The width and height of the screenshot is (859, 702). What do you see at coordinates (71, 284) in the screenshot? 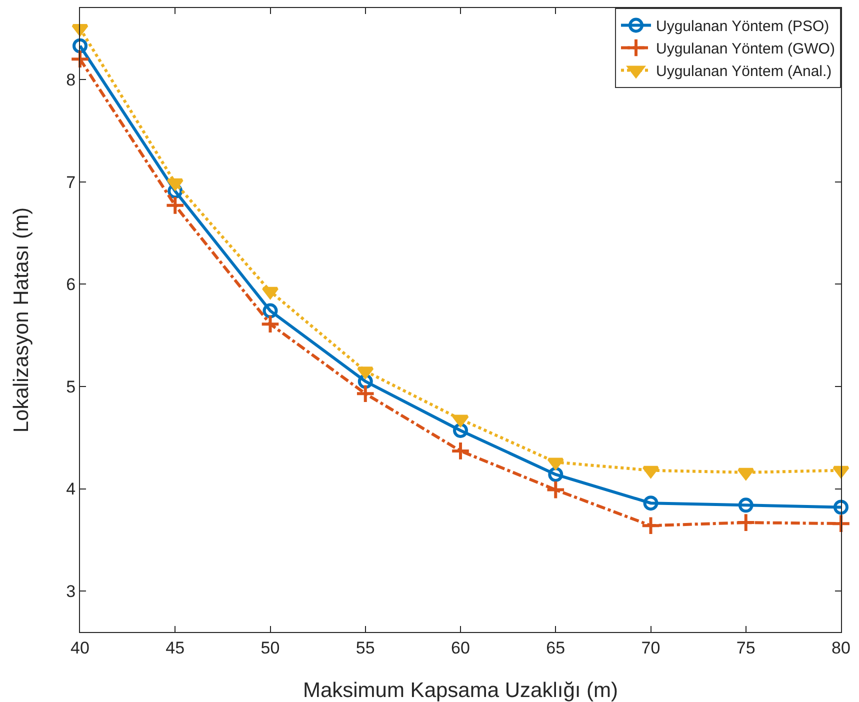
I see `y-tick-label: 6` at bounding box center [71, 284].